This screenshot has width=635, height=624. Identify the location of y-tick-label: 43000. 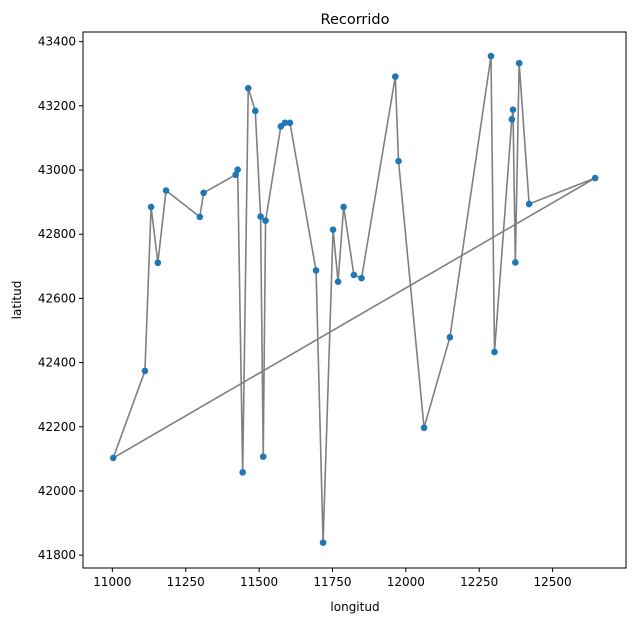
(57, 170).